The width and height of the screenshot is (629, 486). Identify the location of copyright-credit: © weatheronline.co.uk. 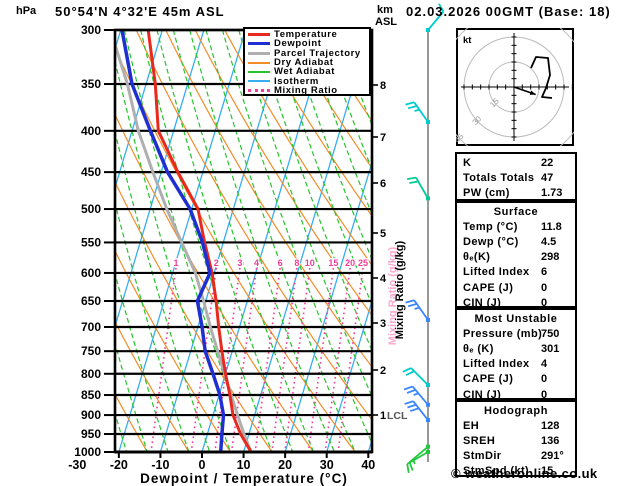
(524, 473).